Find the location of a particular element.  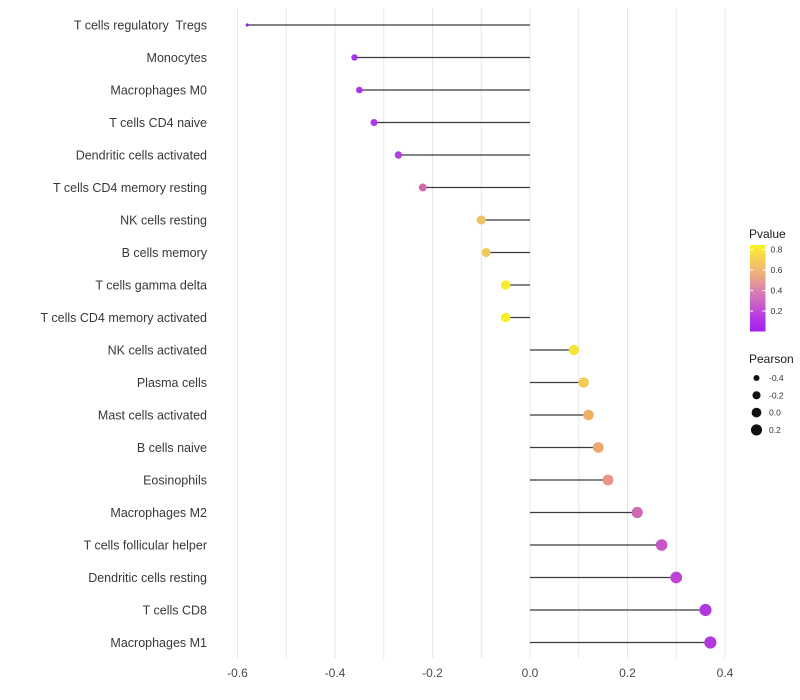

pvalue-colorbar-ticks: 0.8 0.6 0.4 0.2 is located at coordinates (766, 280).